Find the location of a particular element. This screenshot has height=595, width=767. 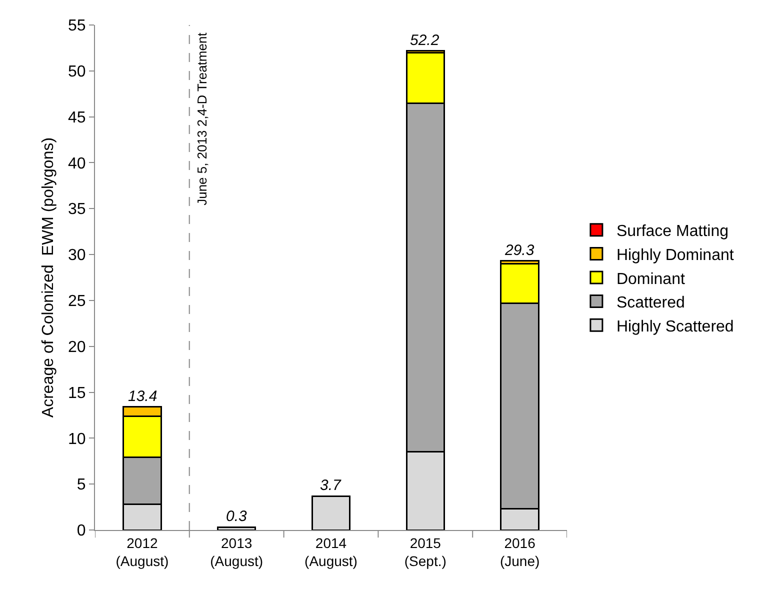

y-tick-label: 10 is located at coordinates (77, 439).